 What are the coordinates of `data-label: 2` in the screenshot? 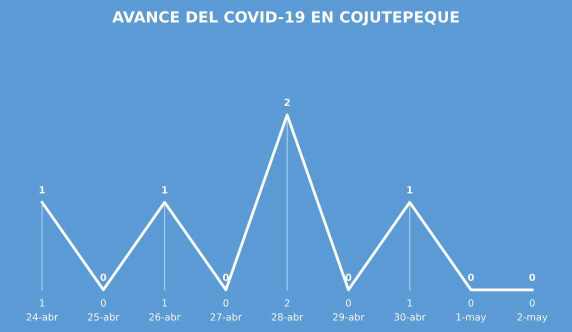 It's located at (287, 303).